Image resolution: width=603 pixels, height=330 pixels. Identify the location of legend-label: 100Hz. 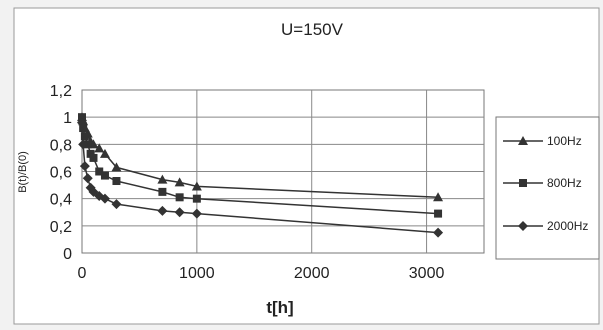
(564, 141).